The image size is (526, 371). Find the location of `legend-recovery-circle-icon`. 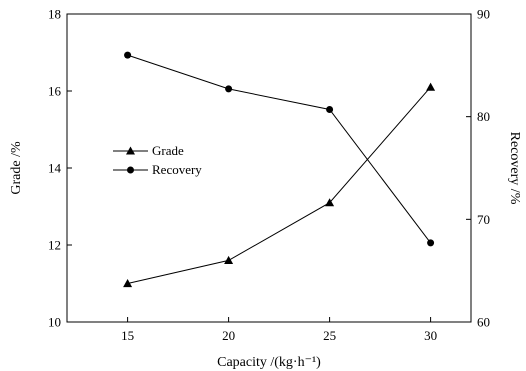

legend-recovery-circle-icon is located at coordinates (130, 170).